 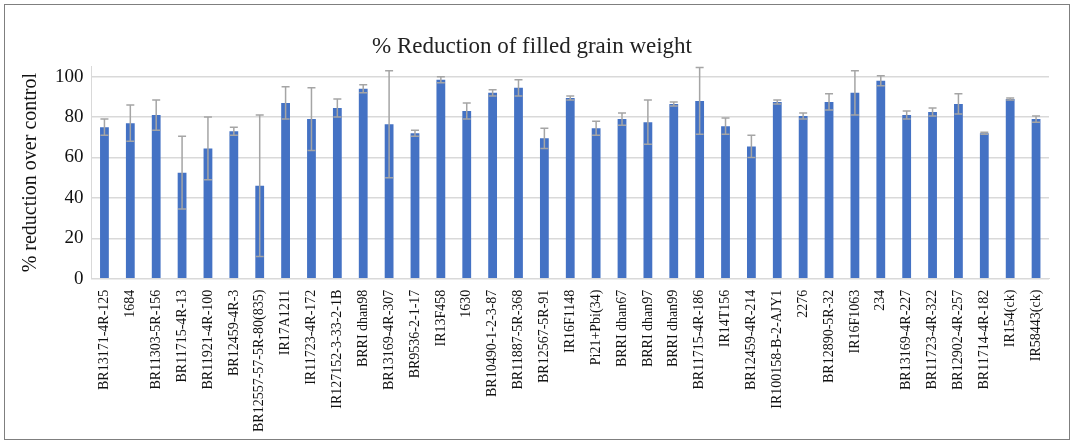 I want to click on x-tick-label: IR127152-3-33-2-1B, so click(x=337, y=349).